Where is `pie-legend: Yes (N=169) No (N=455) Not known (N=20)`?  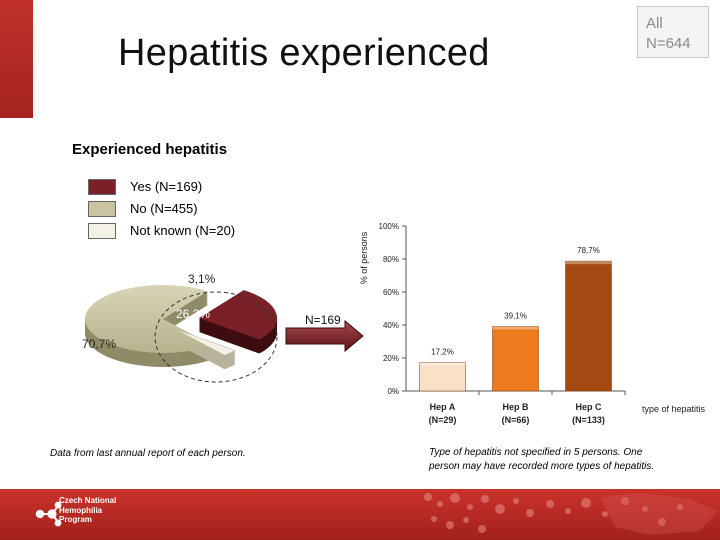 pie-legend: Yes (N=169) No (N=455) Not known (N=20) is located at coordinates (208, 211).